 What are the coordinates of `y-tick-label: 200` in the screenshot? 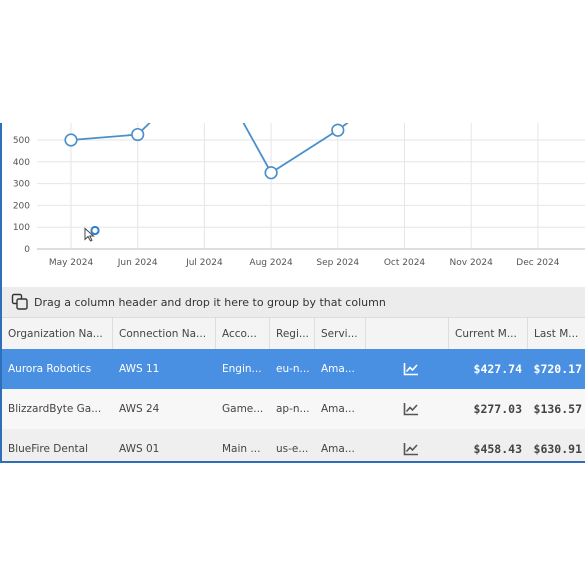 It's located at (21, 206).